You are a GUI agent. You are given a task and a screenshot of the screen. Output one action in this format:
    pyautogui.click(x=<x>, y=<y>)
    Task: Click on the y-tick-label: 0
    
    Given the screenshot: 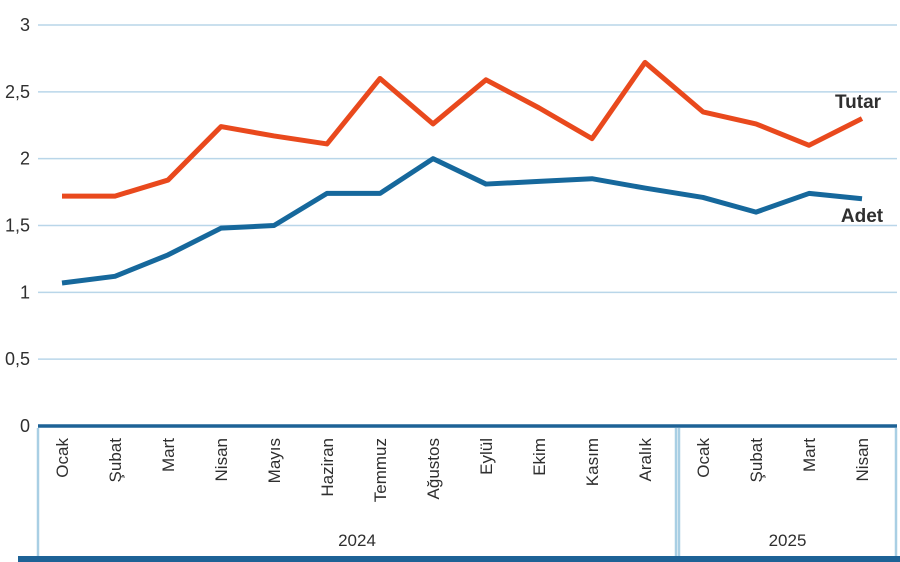 What is the action you would take?
    pyautogui.click(x=25, y=426)
    